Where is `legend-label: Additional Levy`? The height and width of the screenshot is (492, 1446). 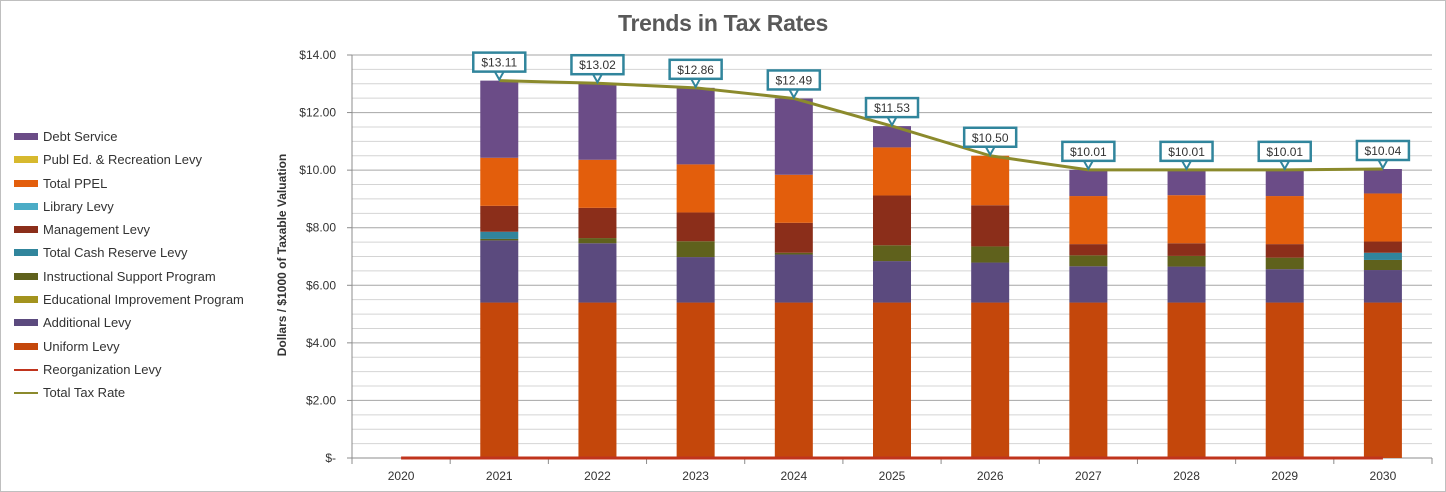 legend-label: Additional Levy is located at coordinates (87, 323).